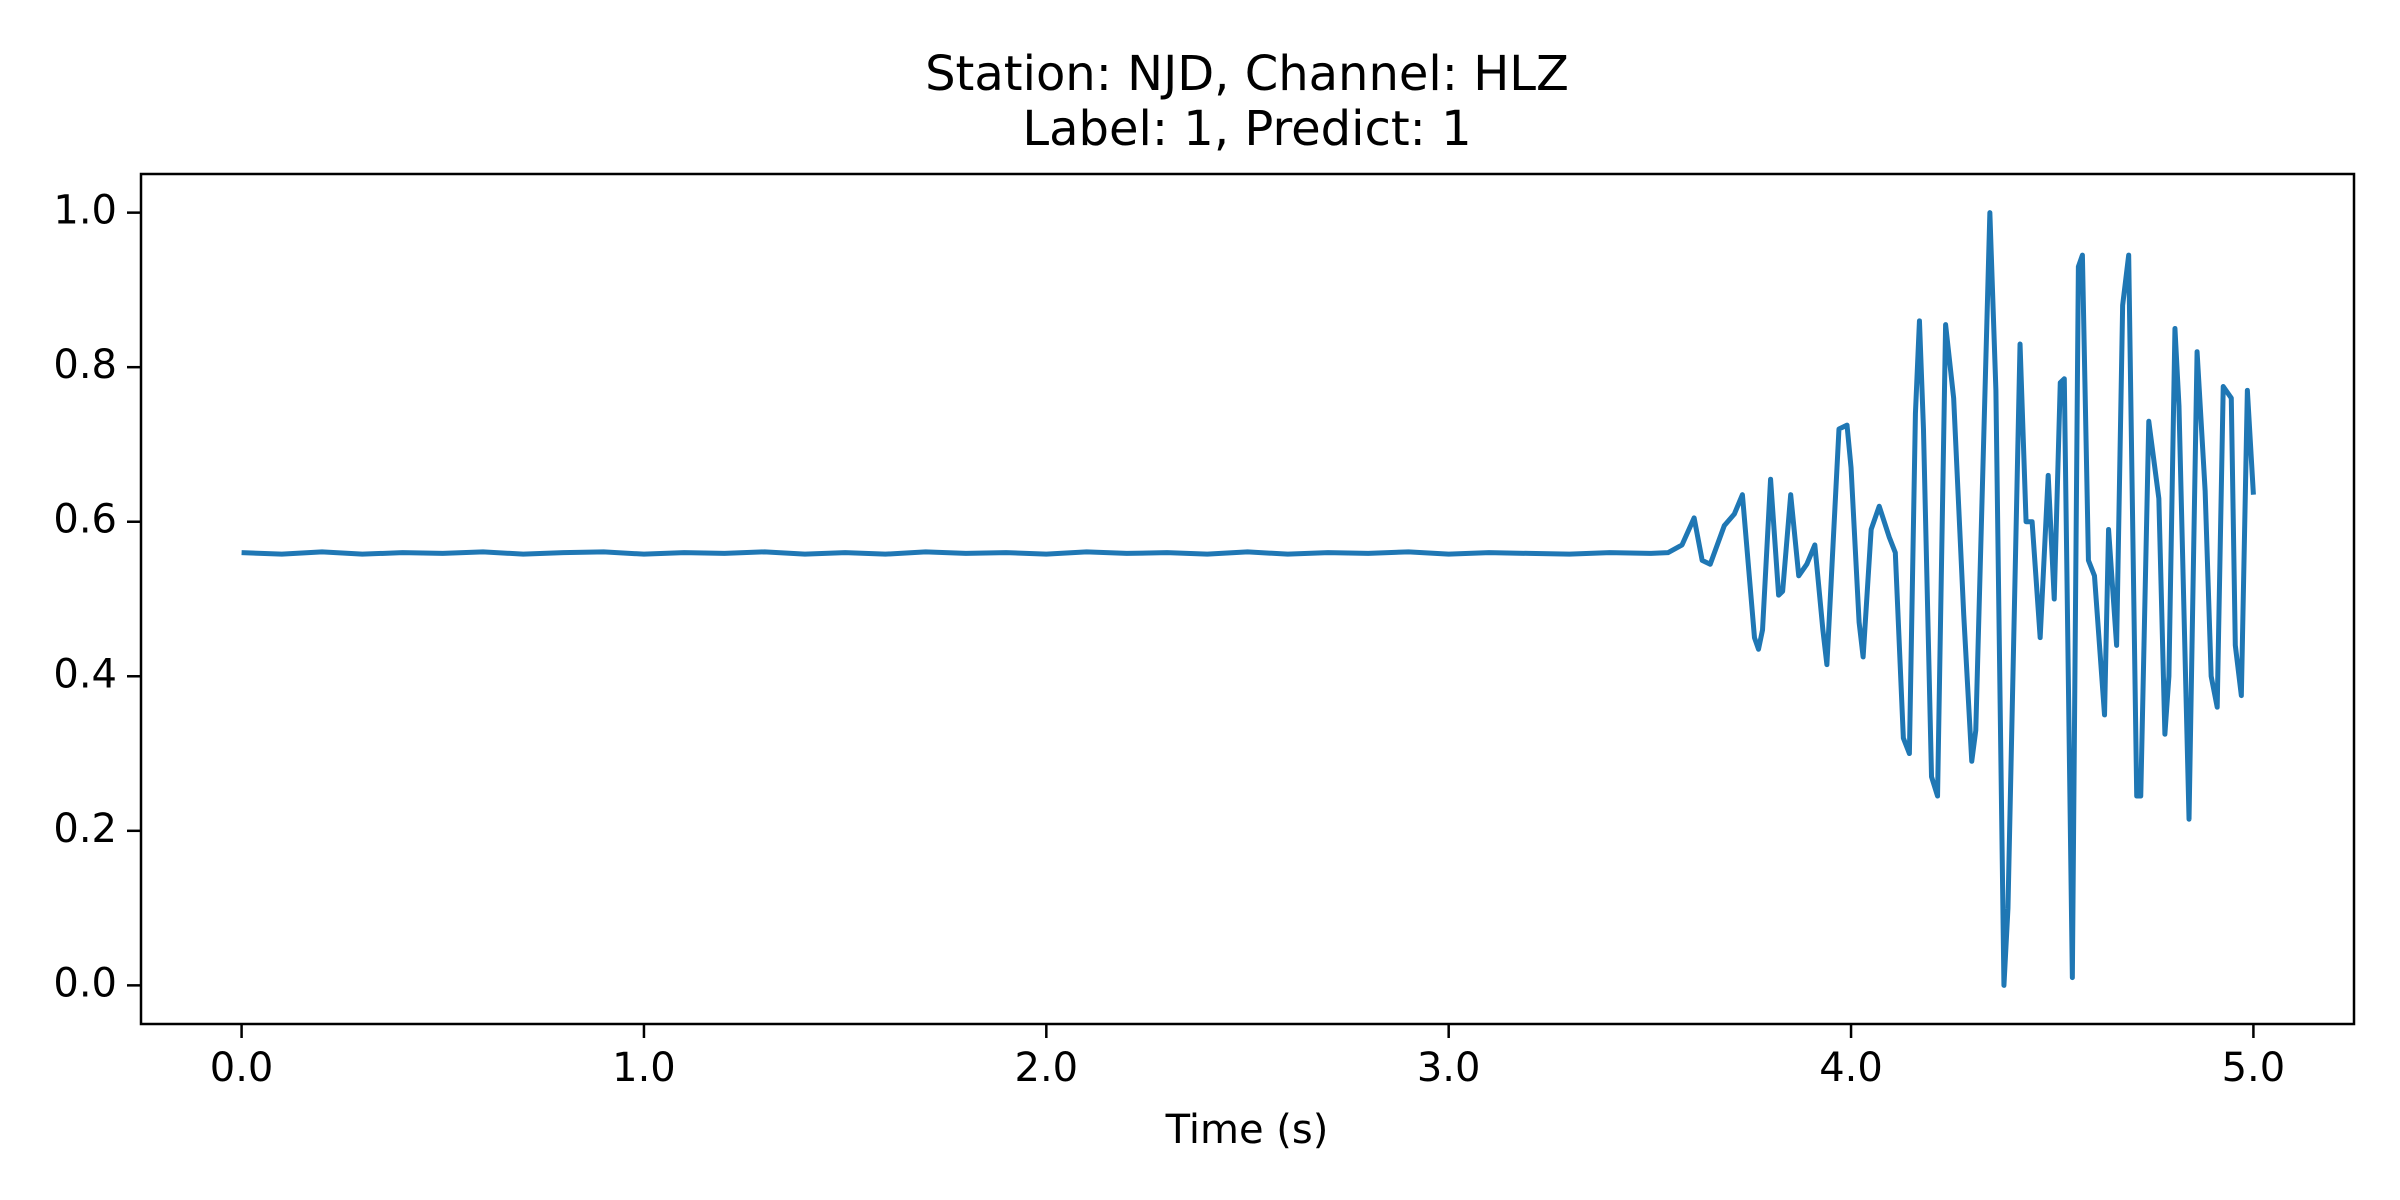 The image size is (2400, 1200). I want to click on x-tick-label: 0.0, so click(242, 1068).